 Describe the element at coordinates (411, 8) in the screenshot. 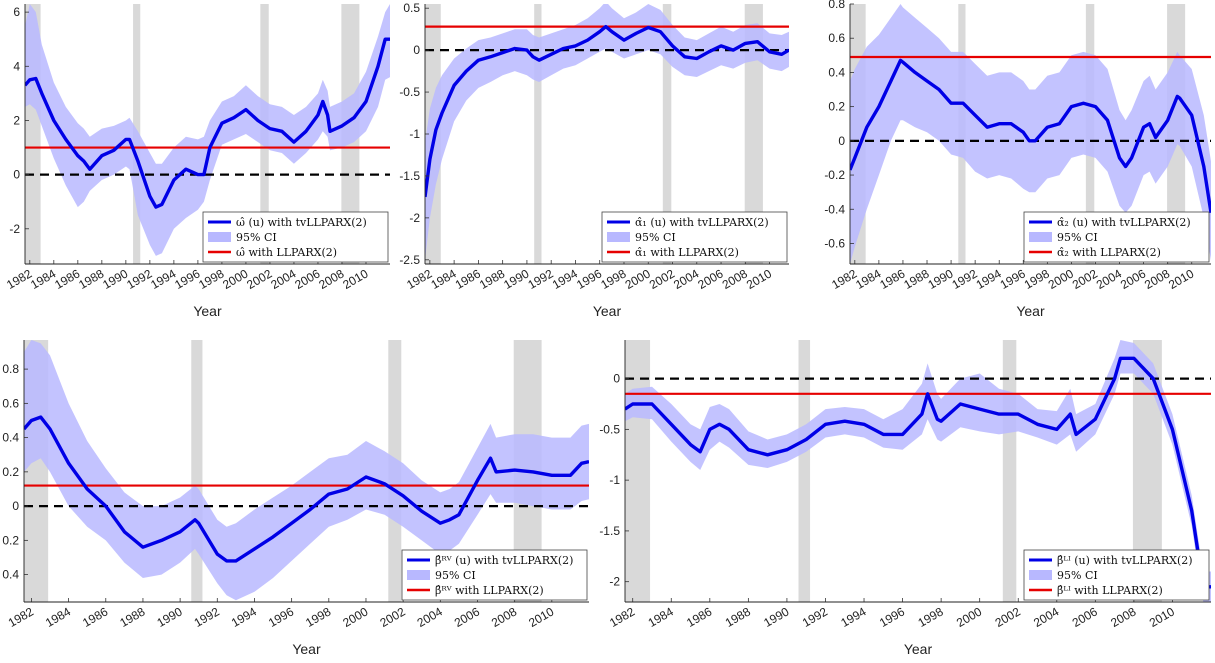

I see `y-tick-label: 0.5` at that location.